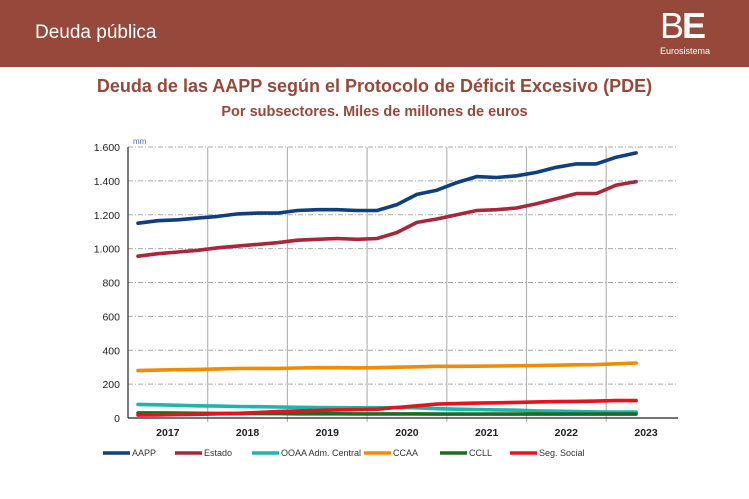  I want to click on y-tick-label: 1.600, so click(107, 148).